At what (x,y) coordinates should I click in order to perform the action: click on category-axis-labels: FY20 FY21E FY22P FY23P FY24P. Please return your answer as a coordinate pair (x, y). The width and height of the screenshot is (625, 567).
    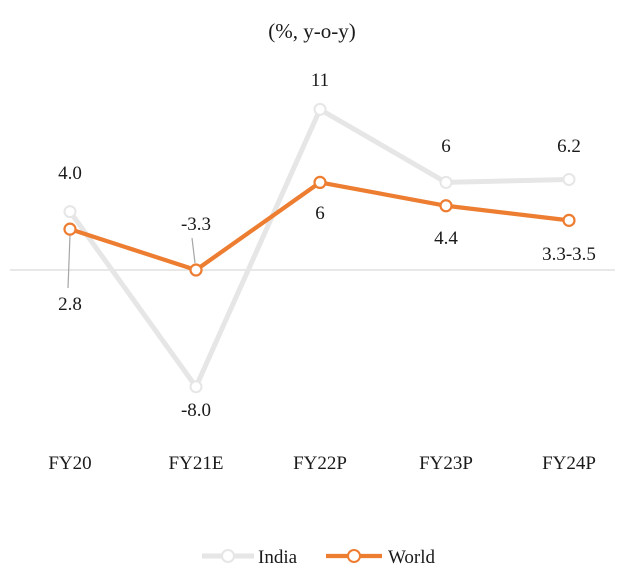
    Looking at the image, I should click on (322, 463).